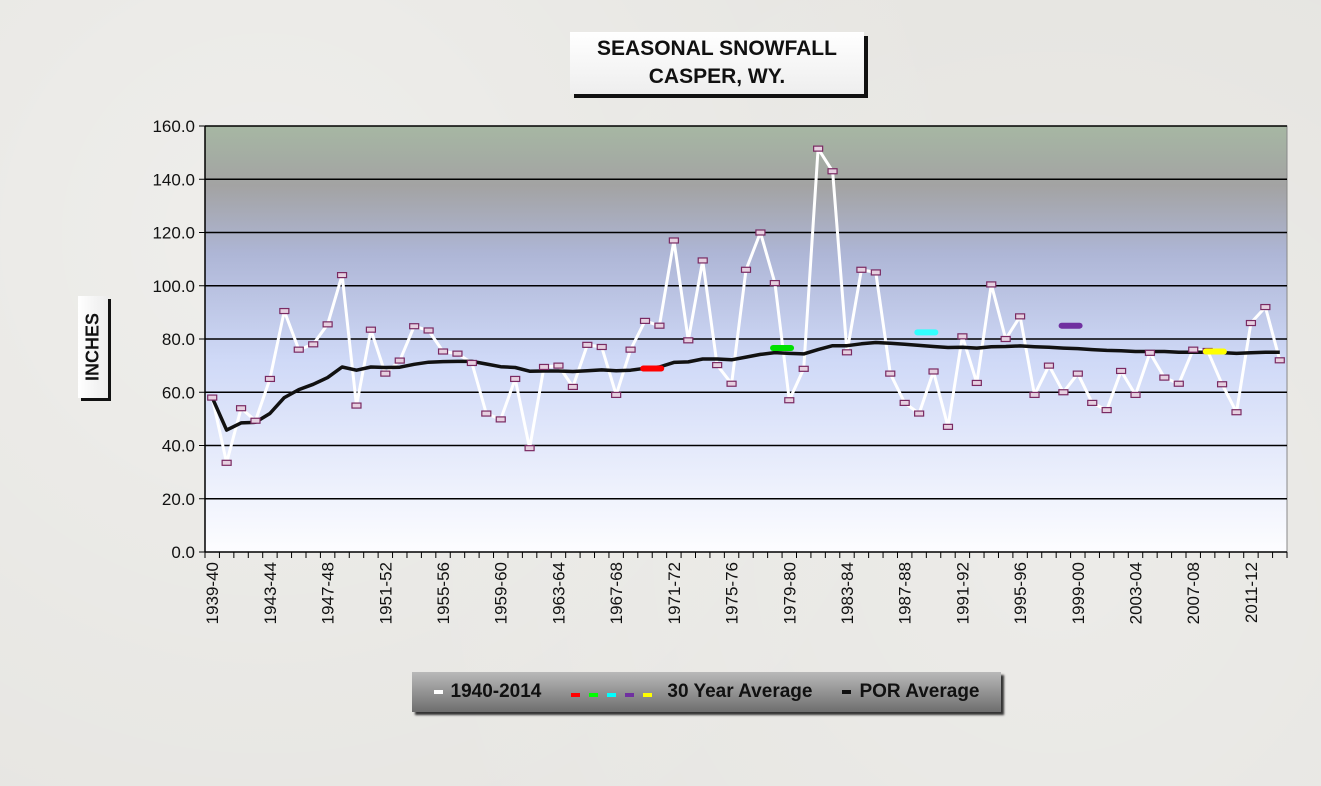 Image resolution: width=1321 pixels, height=786 pixels. What do you see at coordinates (674, 593) in the screenshot?
I see `x-tick-label: 1971-72` at bounding box center [674, 593].